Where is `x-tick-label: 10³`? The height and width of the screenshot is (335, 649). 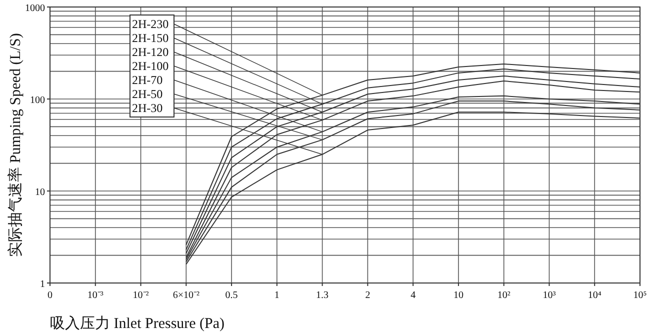
x-tick-label: 10³ is located at coordinates (549, 295).